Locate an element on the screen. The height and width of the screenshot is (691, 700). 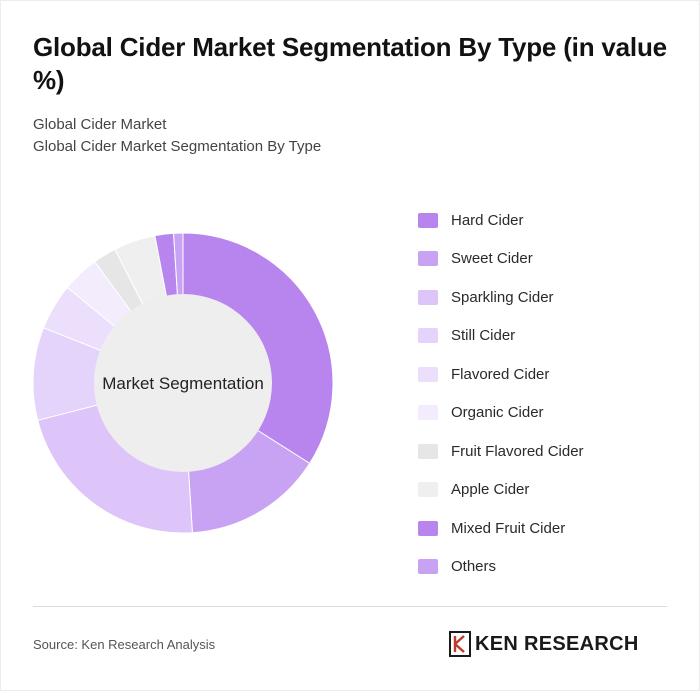
legend-item: Organic Cider is located at coordinates (548, 413).